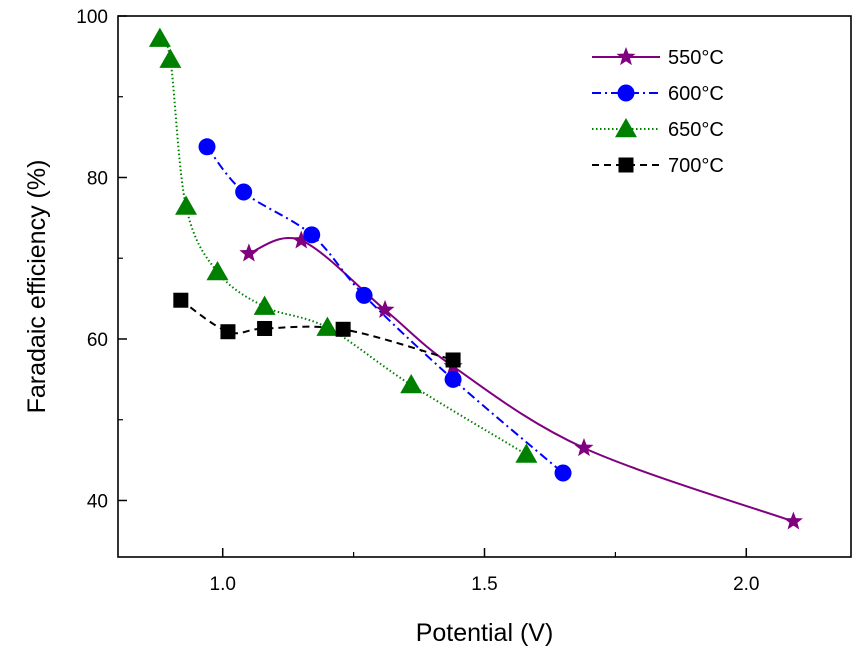 This screenshot has width=859, height=650. I want to click on x-axis: 1.0 1.5 2.0, so click(484, 571).